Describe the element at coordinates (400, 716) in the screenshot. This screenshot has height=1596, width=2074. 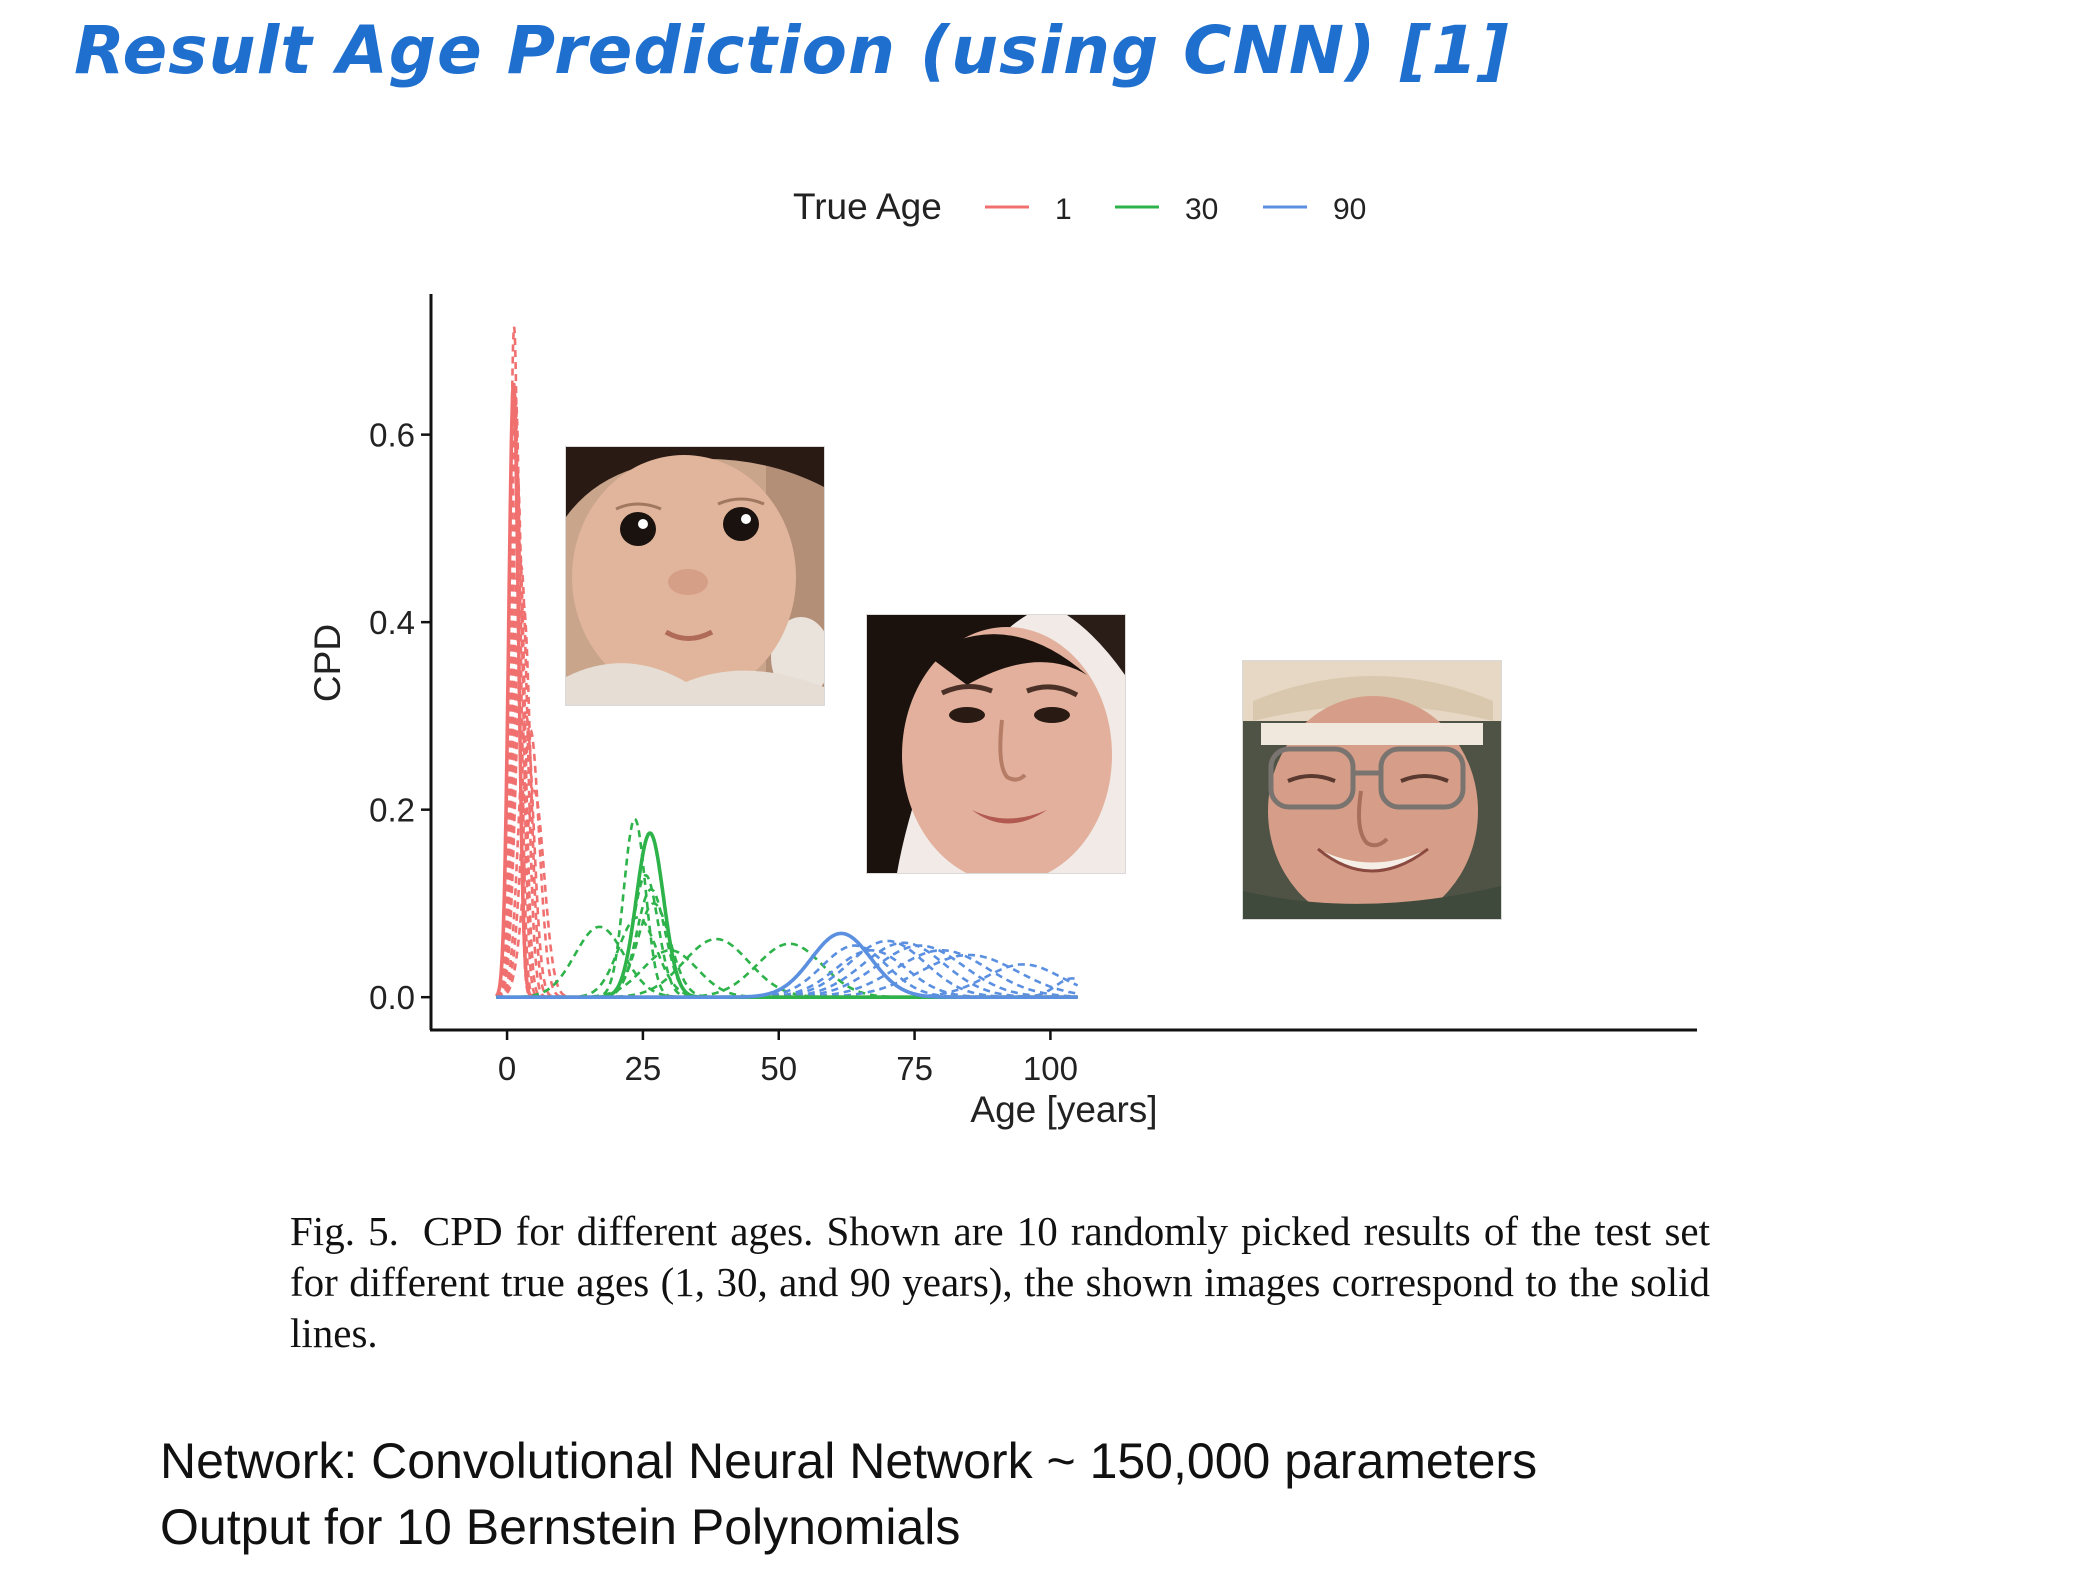
I see `y-ticks: 0.0 0.2 0.4 0.6` at that location.